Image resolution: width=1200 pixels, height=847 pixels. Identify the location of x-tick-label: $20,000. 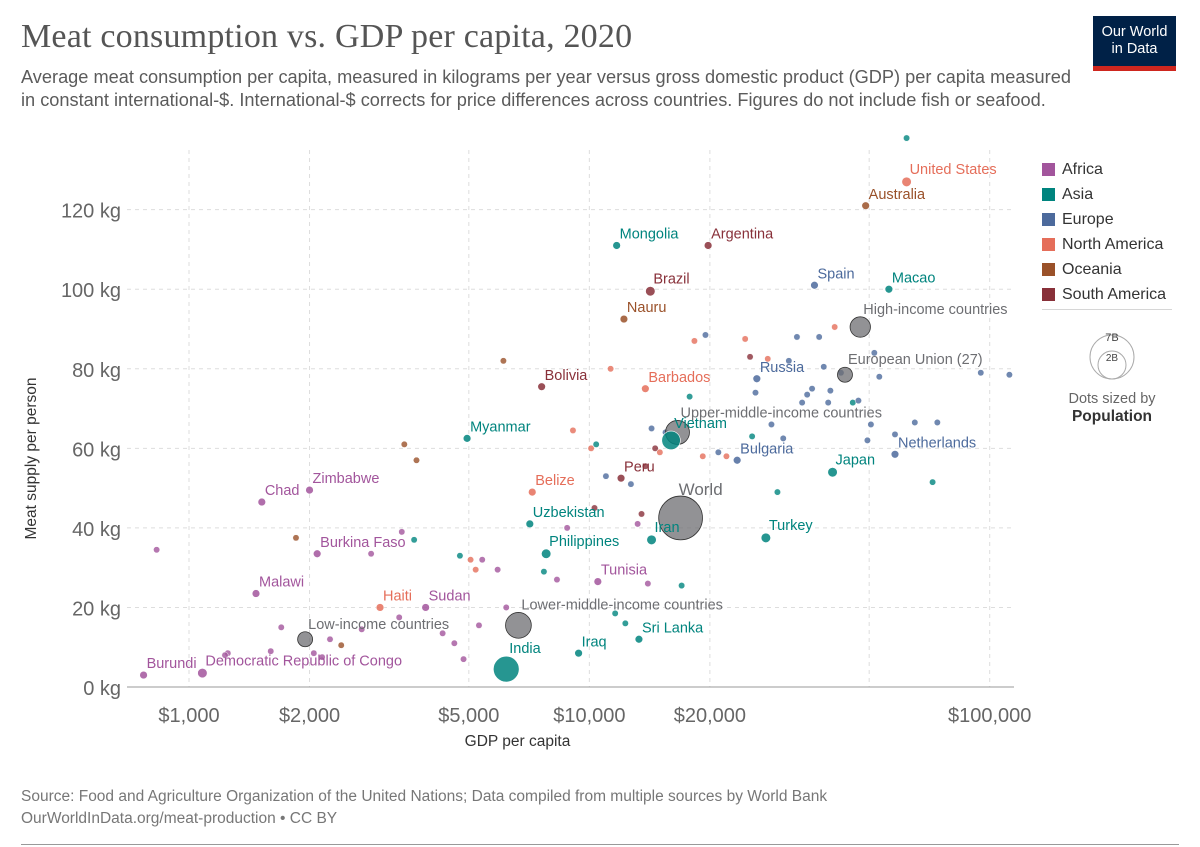
(710, 716).